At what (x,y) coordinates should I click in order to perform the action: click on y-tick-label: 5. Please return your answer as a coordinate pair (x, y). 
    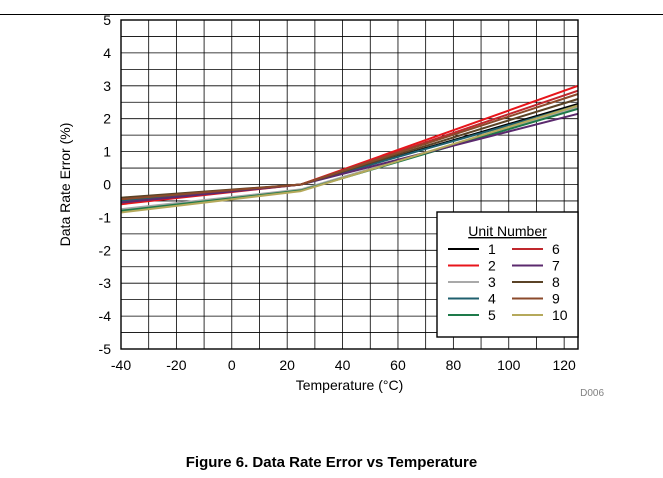
    Looking at the image, I should click on (107, 20).